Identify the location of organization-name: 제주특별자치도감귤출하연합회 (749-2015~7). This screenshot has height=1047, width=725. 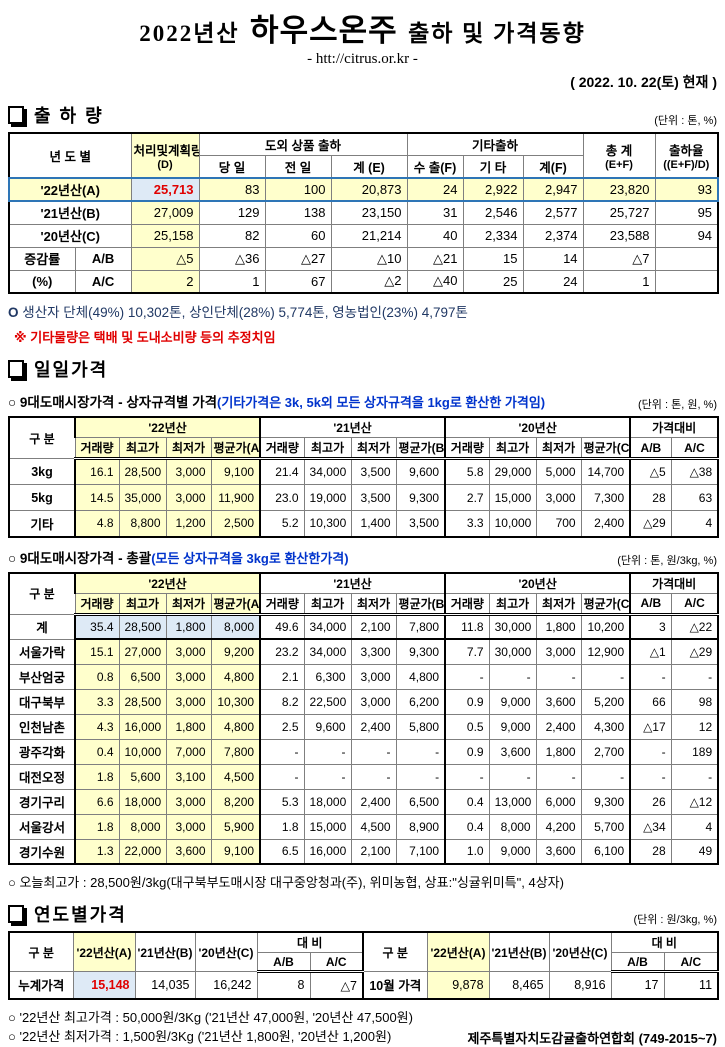
(592, 1038).